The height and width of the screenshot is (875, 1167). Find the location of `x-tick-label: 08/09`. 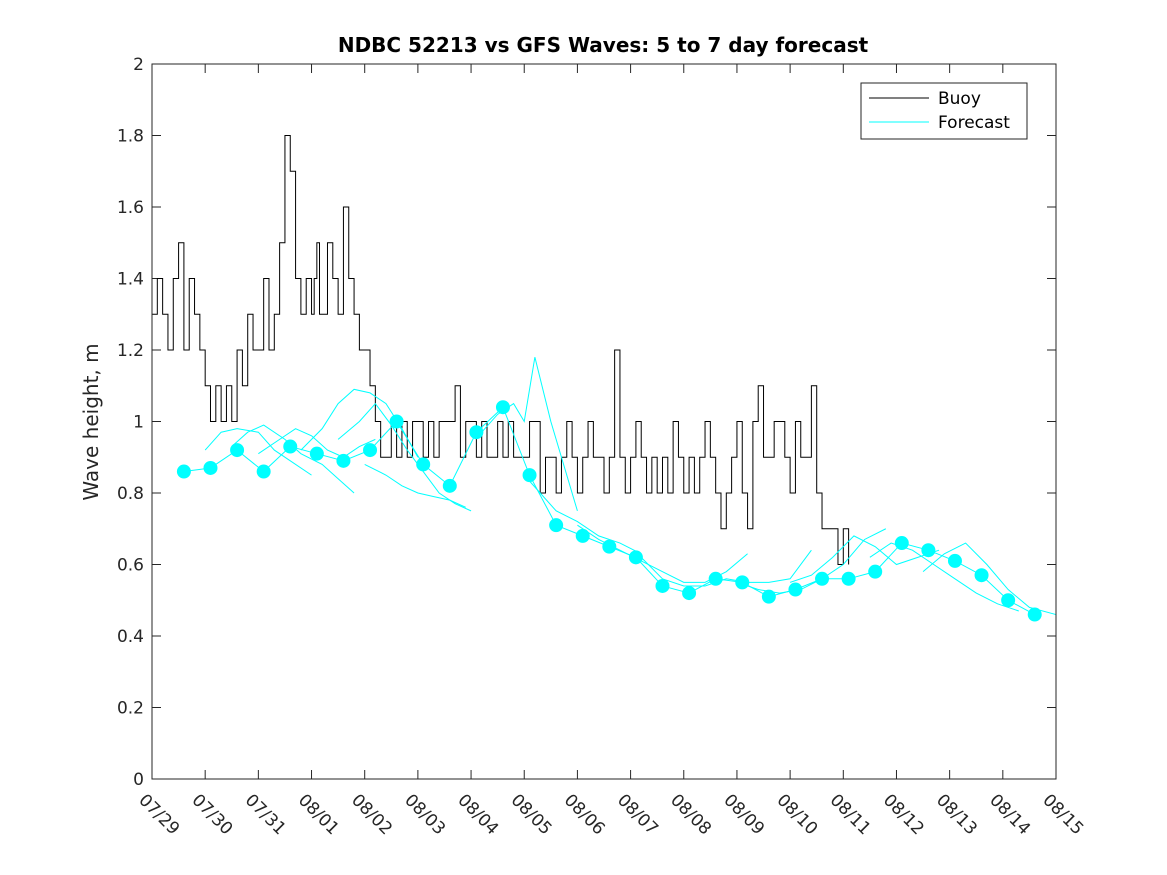

x-tick-label: 08/09 is located at coordinates (743, 814).